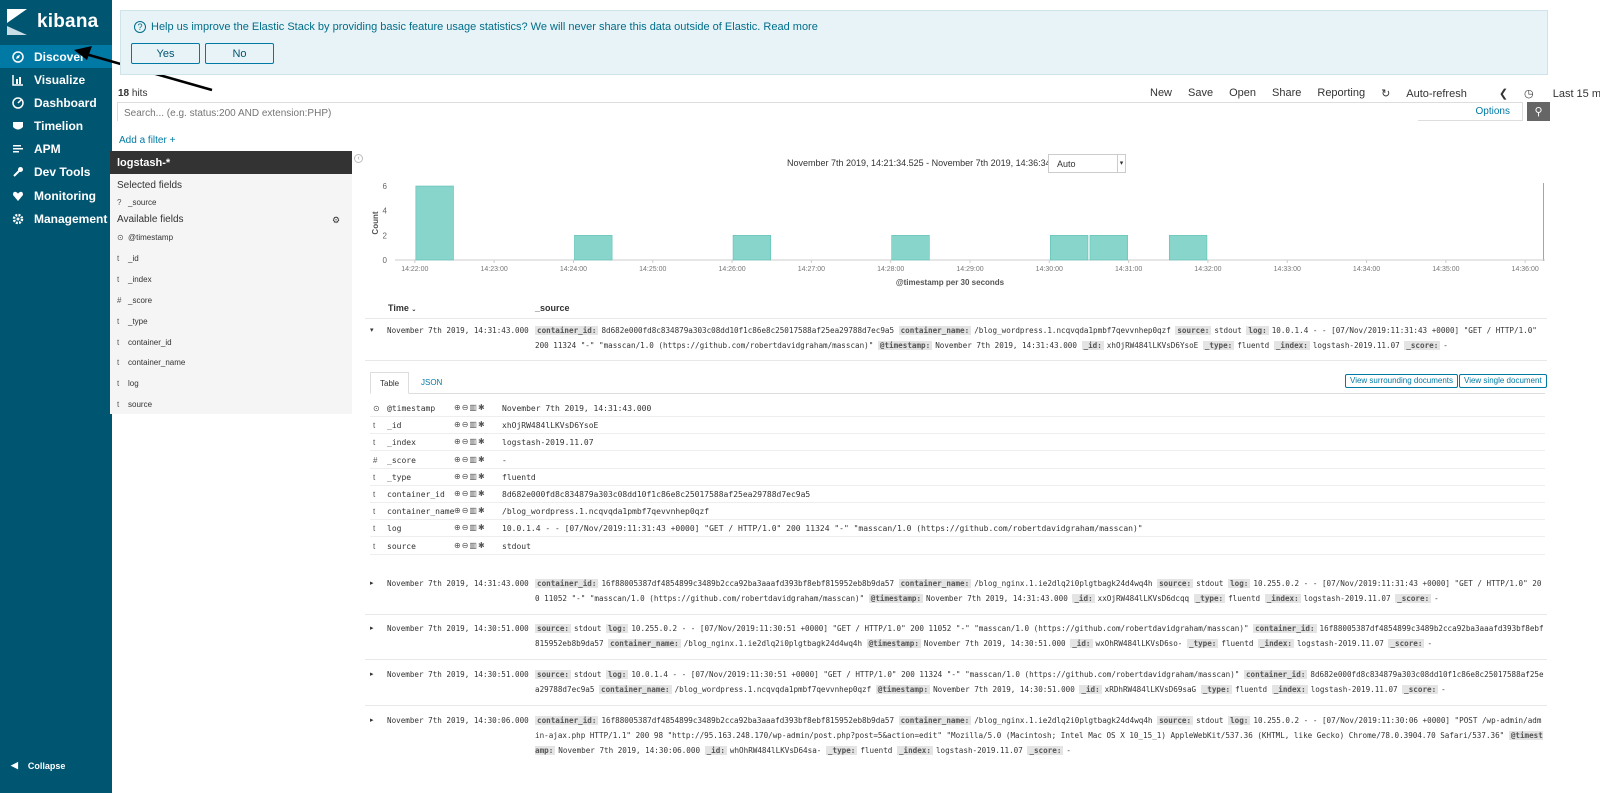  What do you see at coordinates (1538, 111) in the screenshot?
I see `search-button: ⚲` at bounding box center [1538, 111].